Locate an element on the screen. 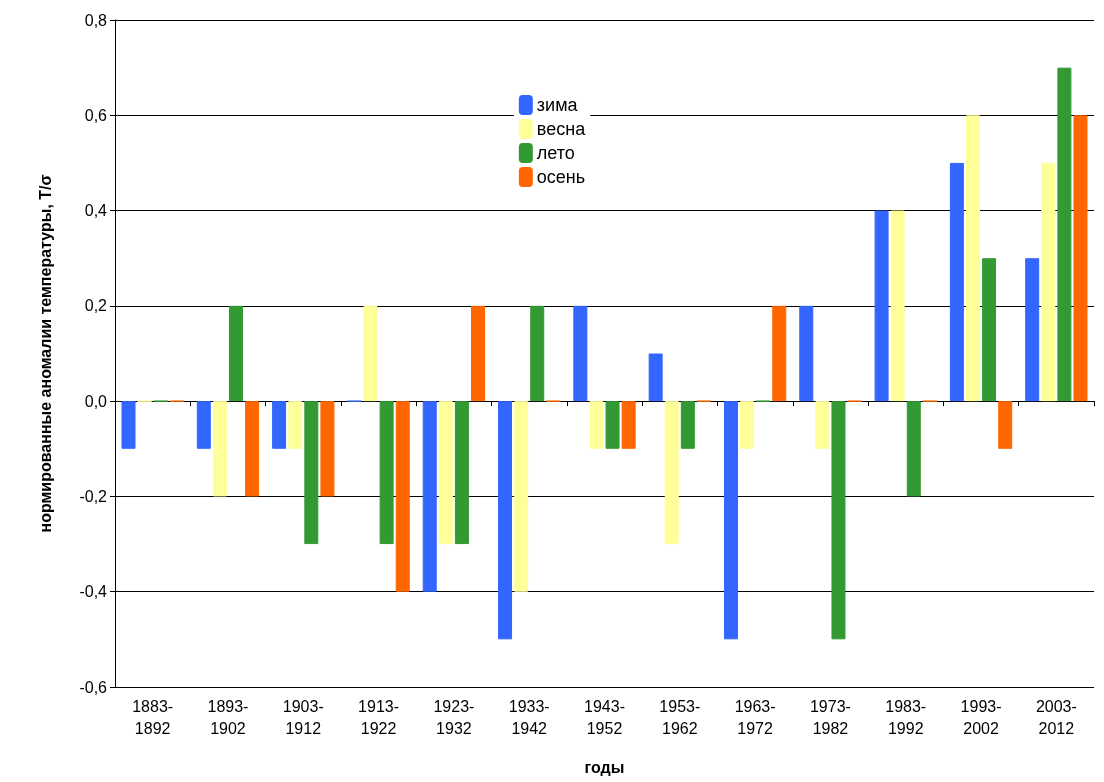 The height and width of the screenshot is (782, 1104). x-tick-label: 1923-1932 is located at coordinates (454, 717).